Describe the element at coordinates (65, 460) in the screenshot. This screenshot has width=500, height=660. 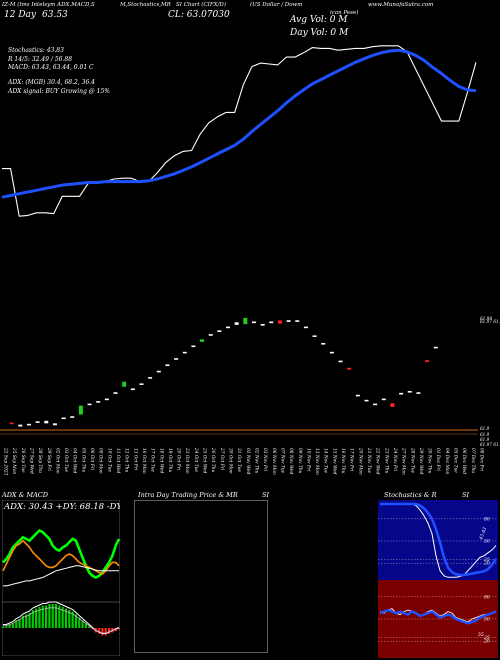
I see `date-tick-label: 03 Oct Tue` at that location.